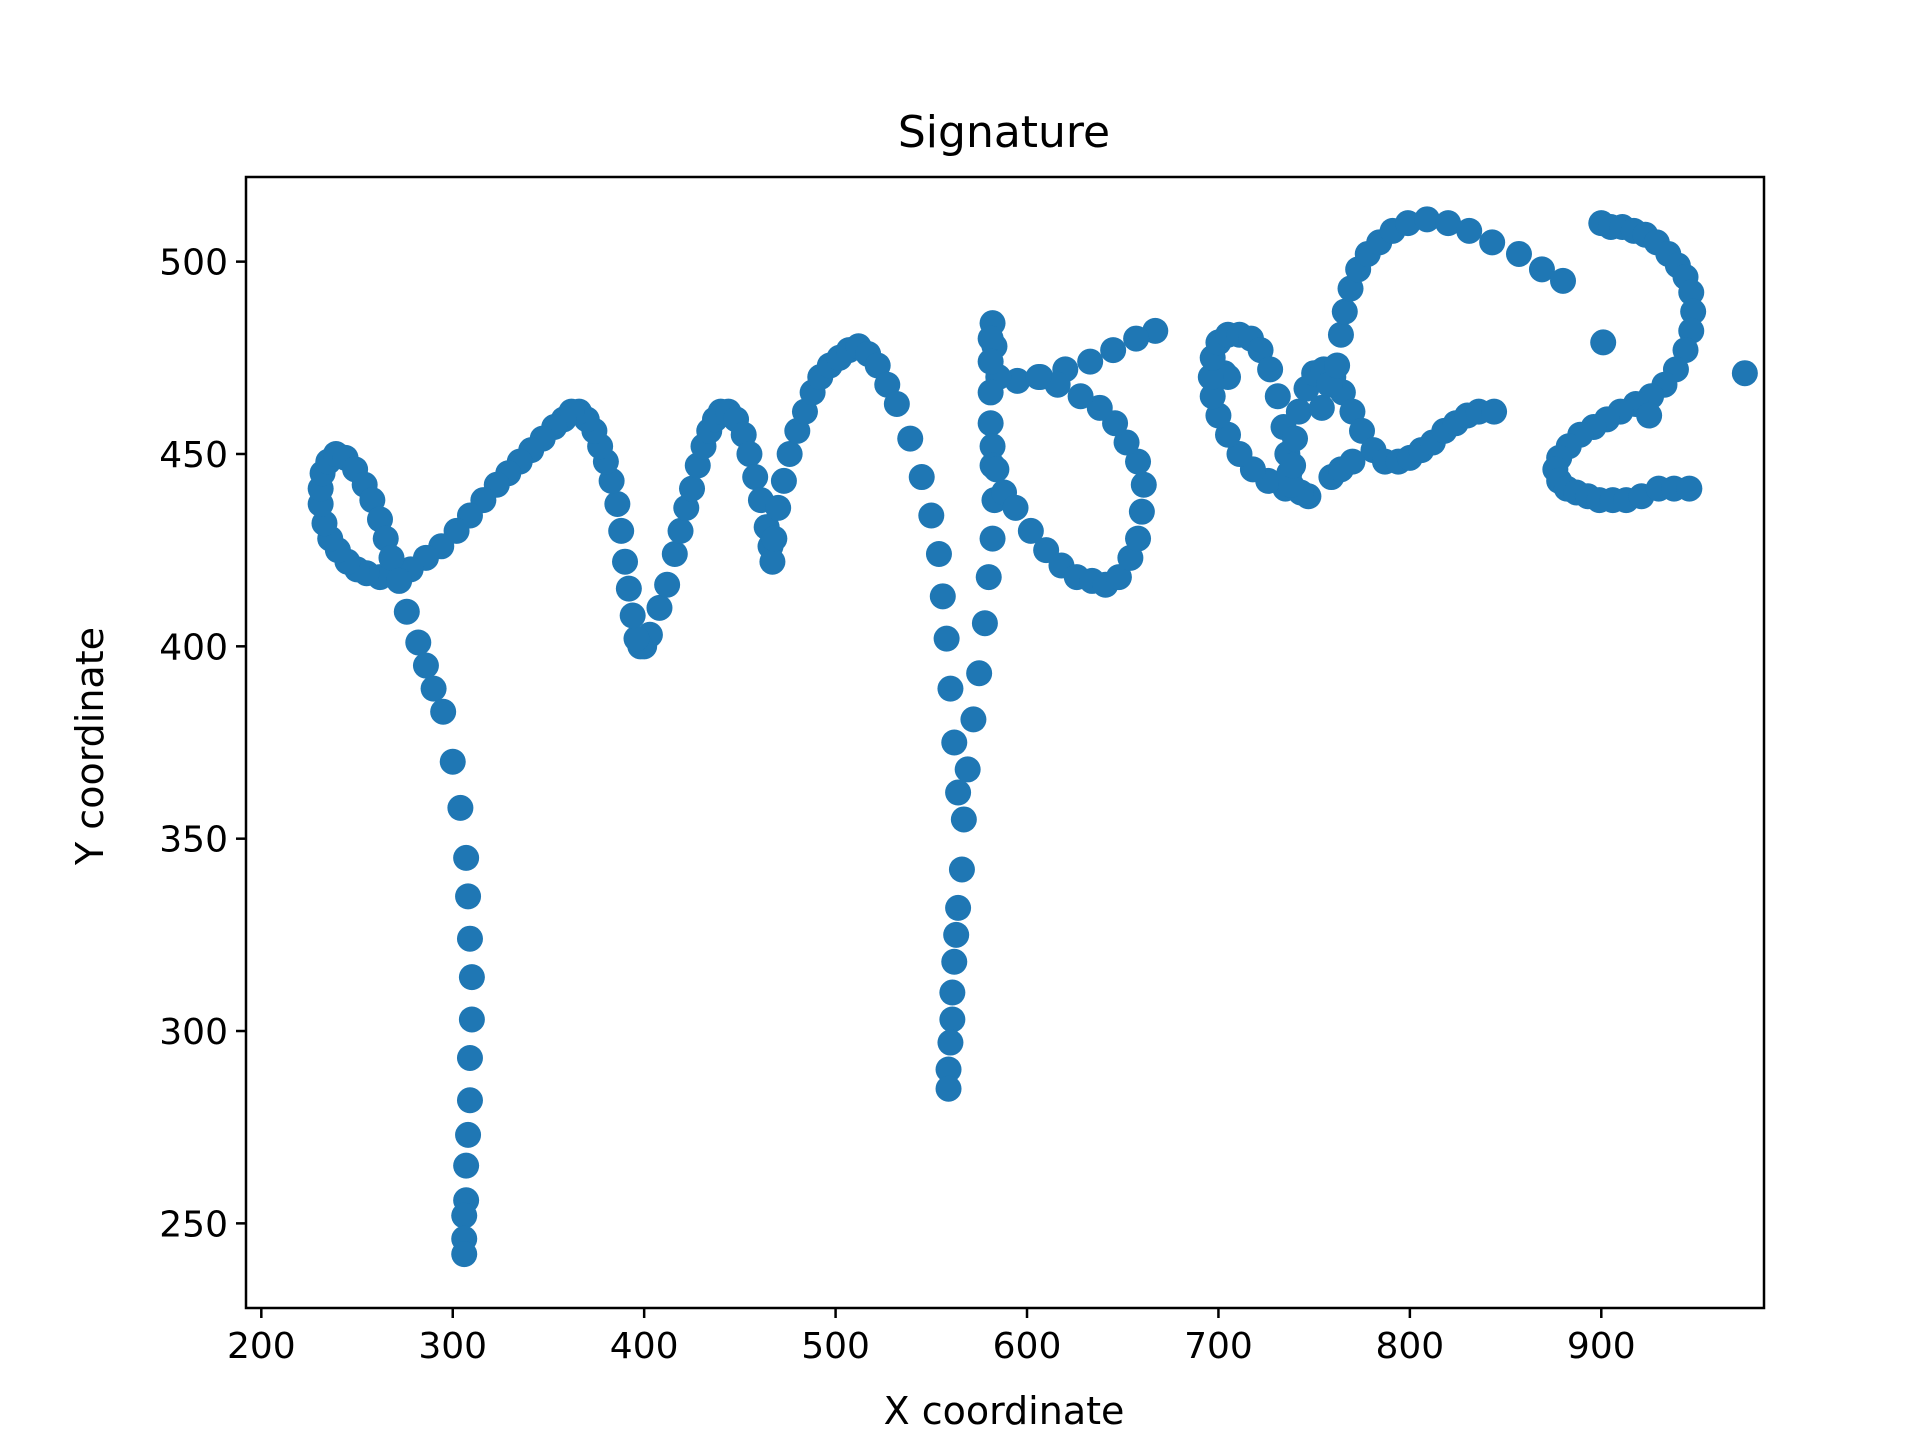 This screenshot has width=1920, height=1440. What do you see at coordinates (202, 744) in the screenshot?
I see `y-axis: 250 300 350 400 450 500` at bounding box center [202, 744].